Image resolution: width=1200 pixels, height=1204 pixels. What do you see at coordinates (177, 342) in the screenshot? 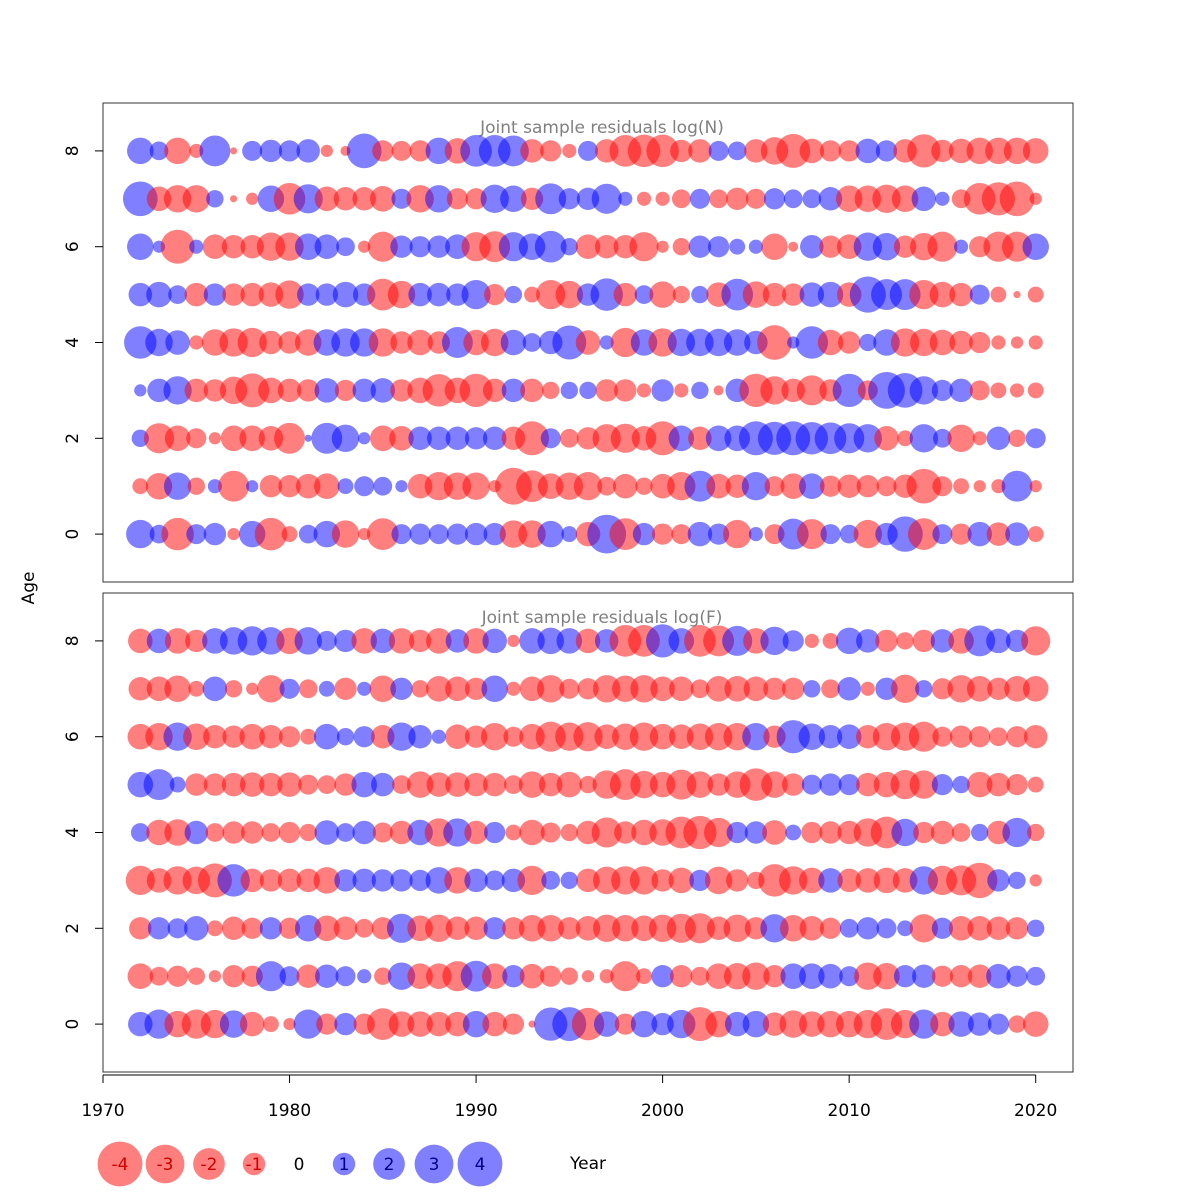
I see `bubble-age-4-year-1974` at bounding box center [177, 342].